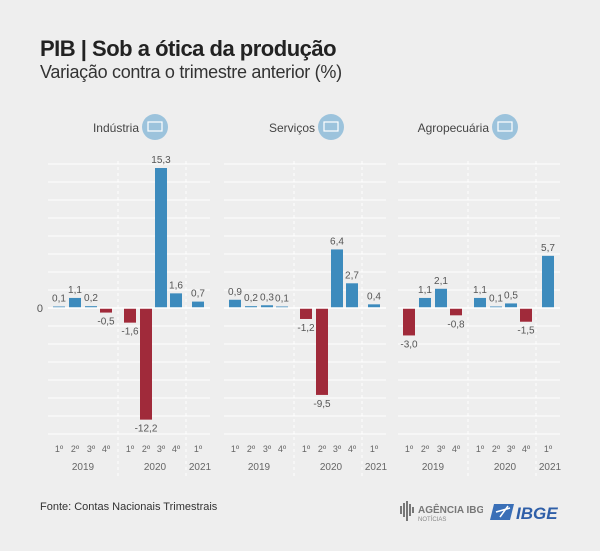  What do you see at coordinates (176, 285) in the screenshot?
I see `data-label: 1,6` at bounding box center [176, 285].